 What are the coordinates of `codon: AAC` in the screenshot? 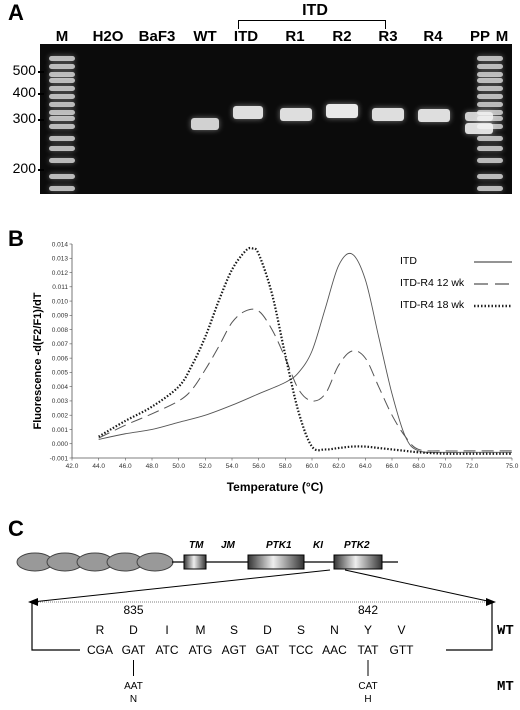 It's located at (334, 650).